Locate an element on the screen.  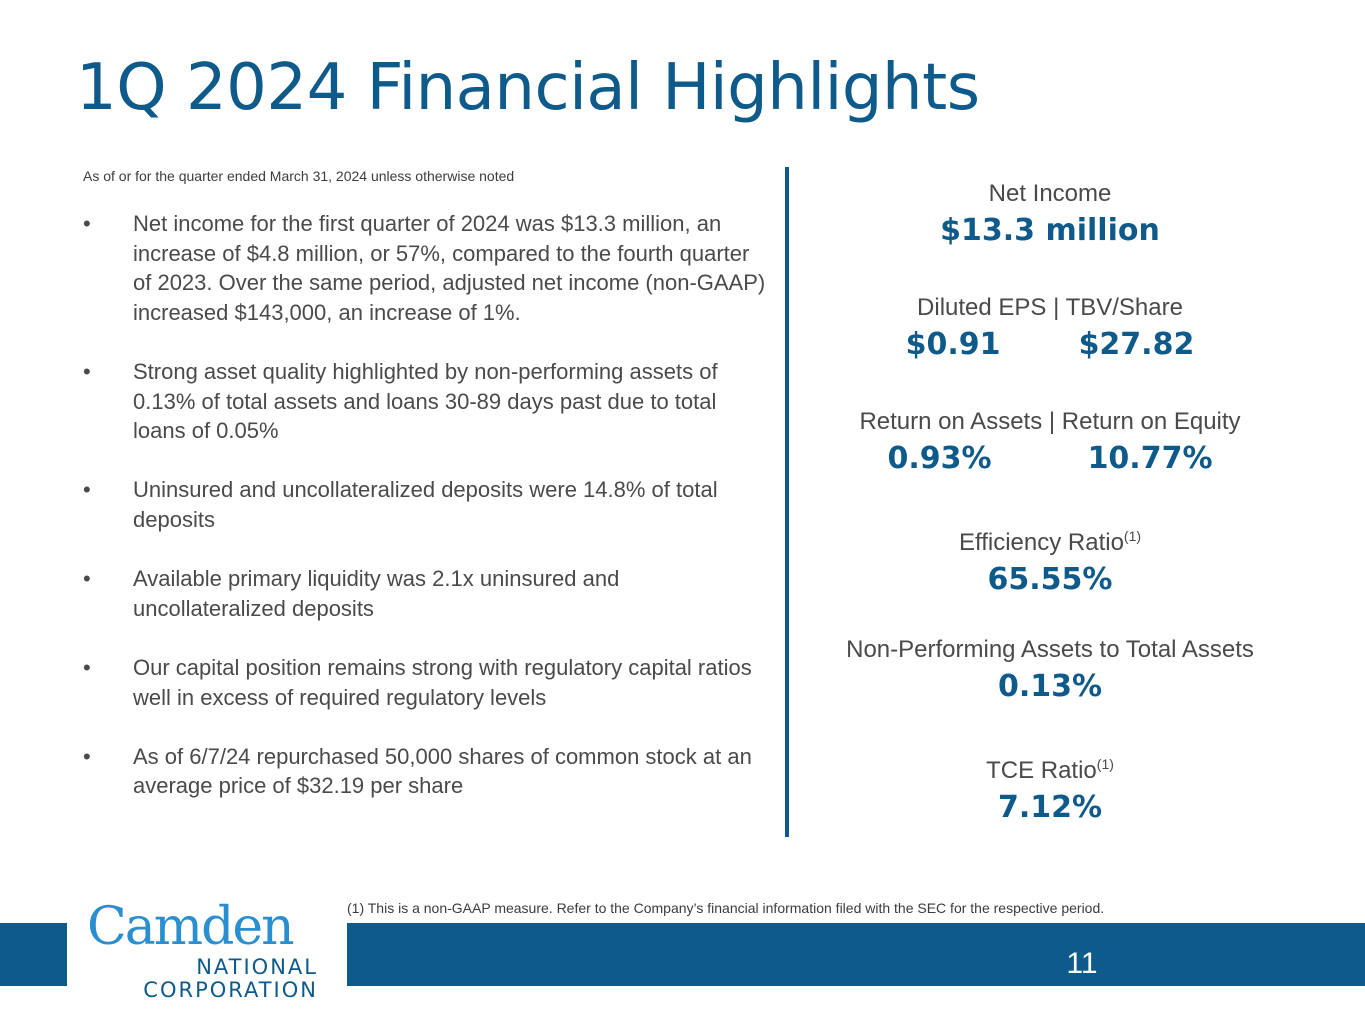
metric-label: TCE Ratio(1) is located at coordinates (1050, 767).